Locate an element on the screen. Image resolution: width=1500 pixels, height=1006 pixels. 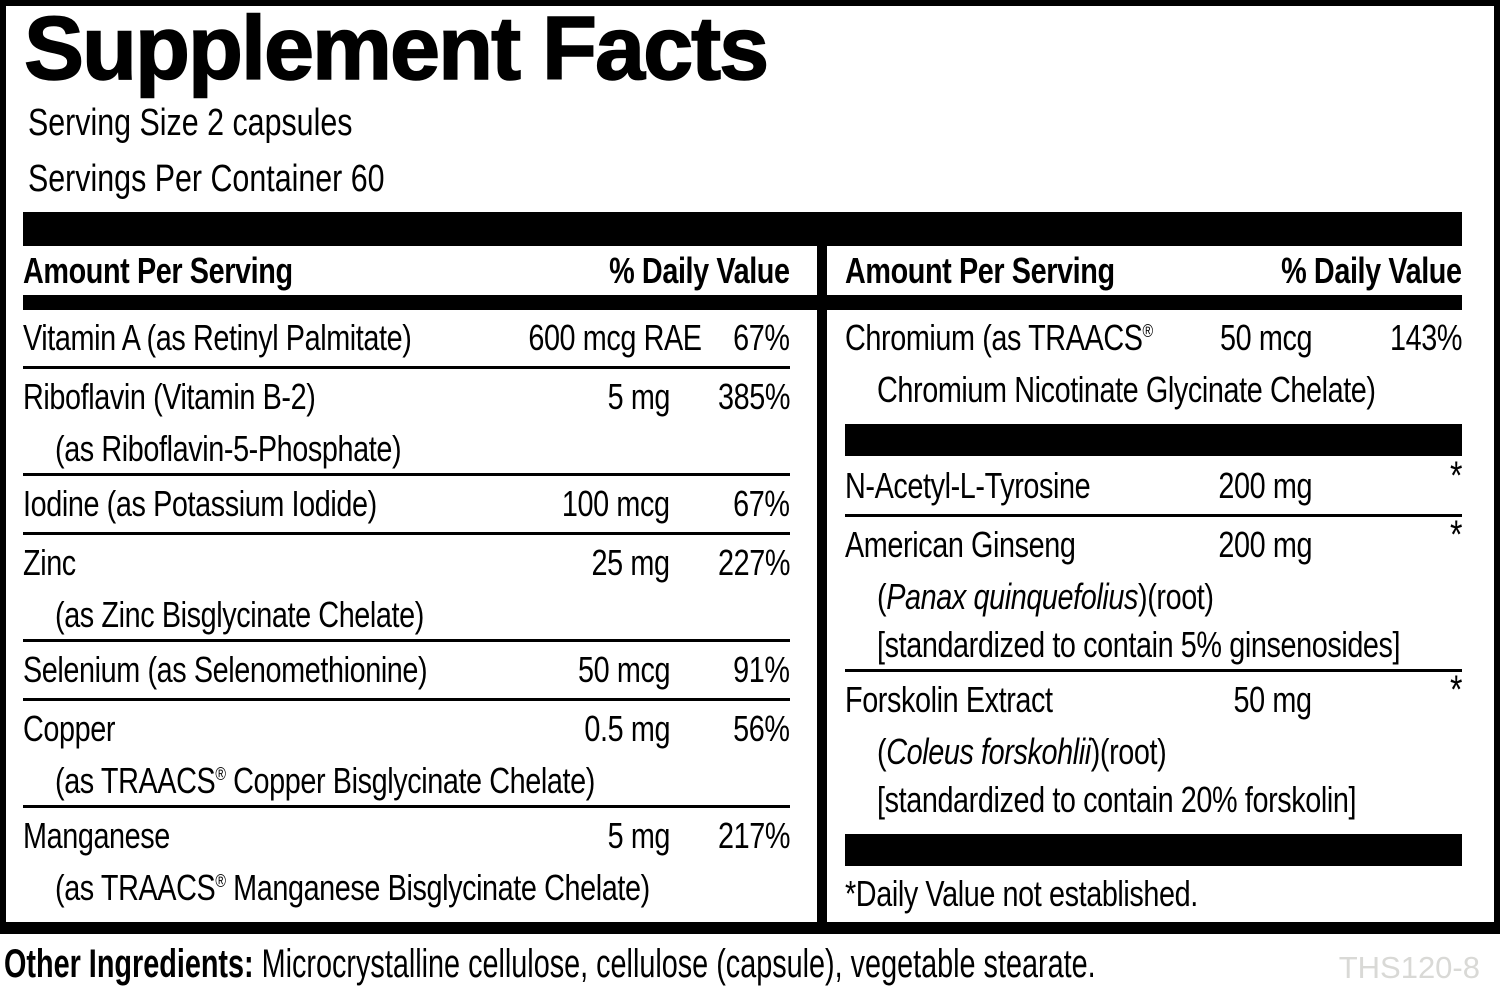
right-column-header: Amount Per Serving % Daily Value is located at coordinates (1153, 271).